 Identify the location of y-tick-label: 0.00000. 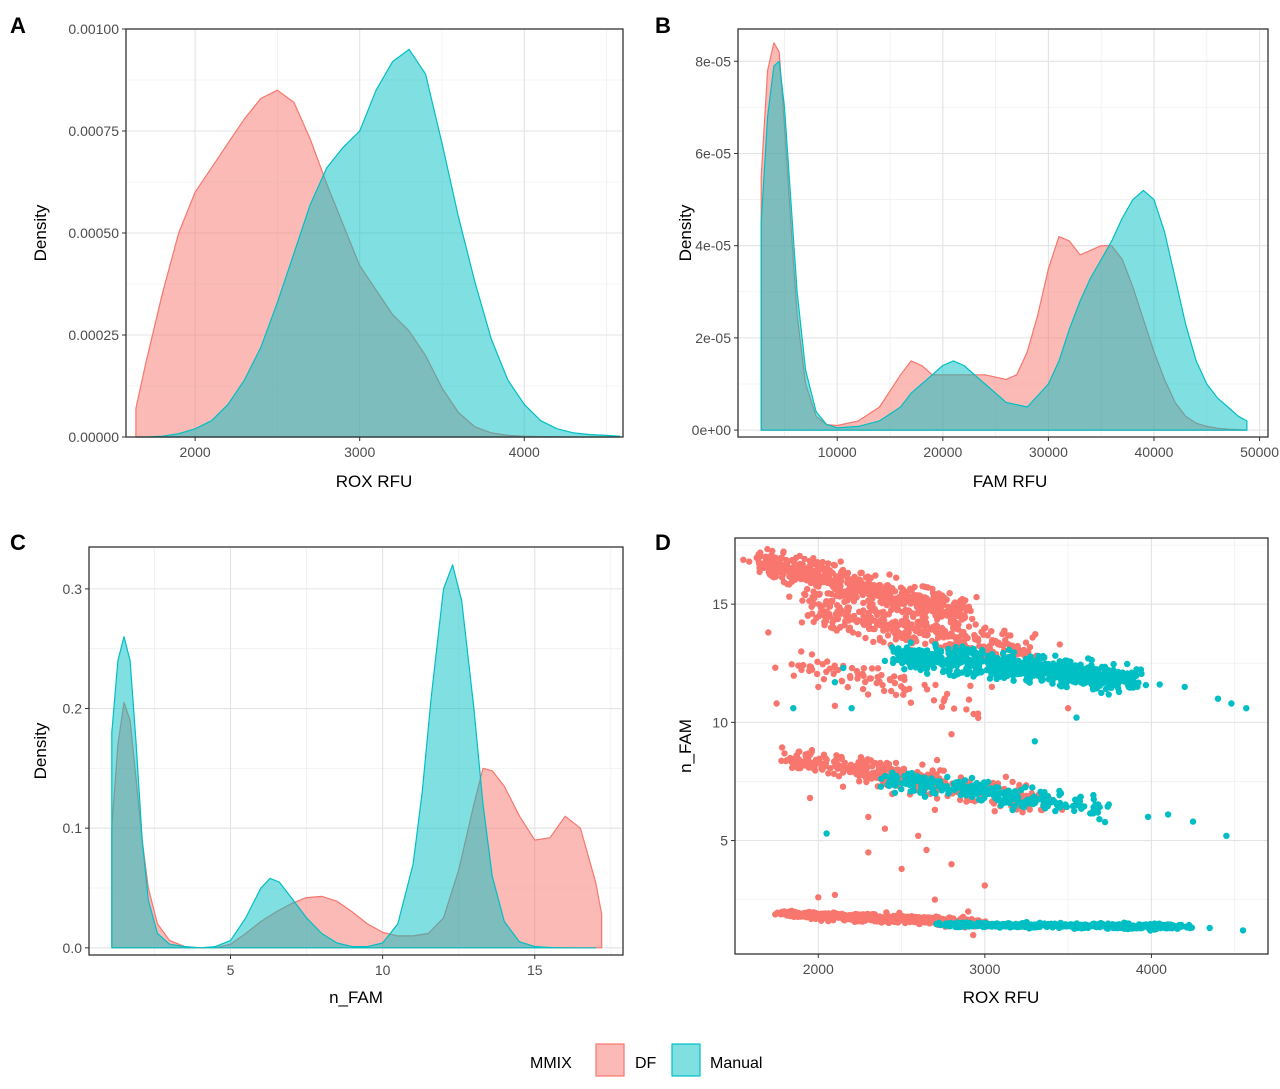
(93, 437).